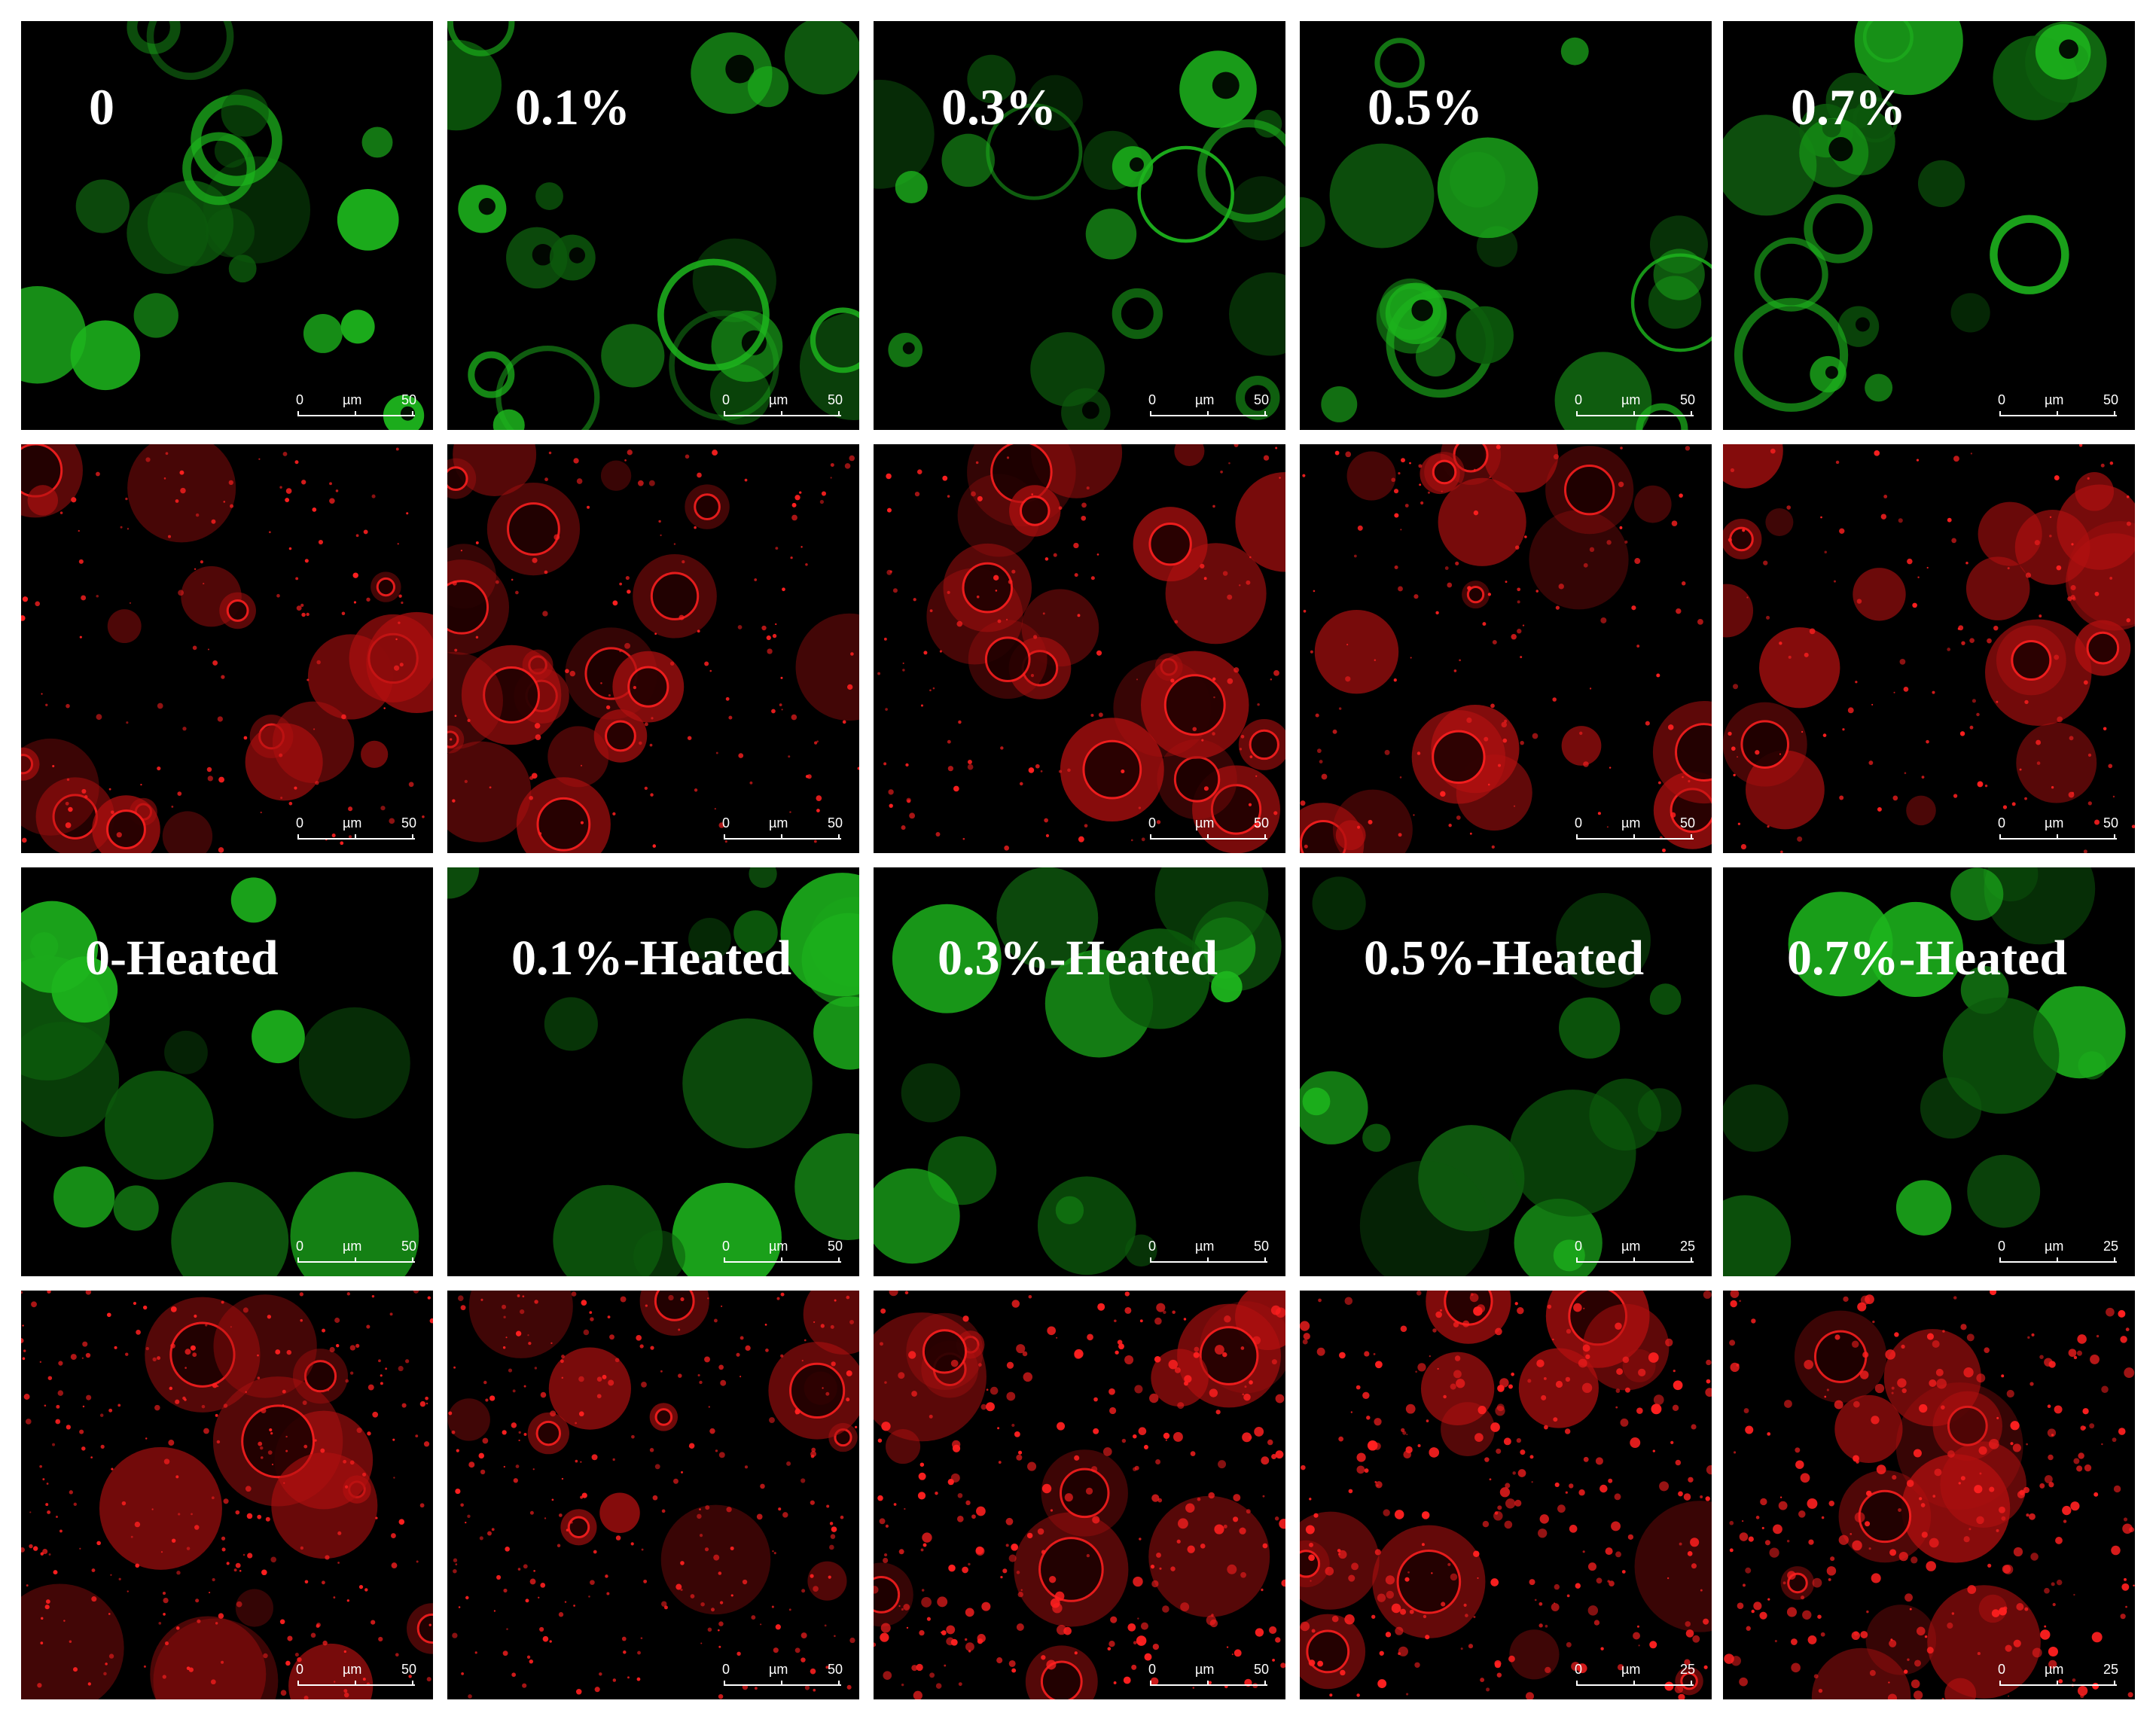 The height and width of the screenshot is (1722, 2156). What do you see at coordinates (1506, 226) in the screenshot?
I see `micrograph-panel: 0.5% 0 µm 50` at bounding box center [1506, 226].